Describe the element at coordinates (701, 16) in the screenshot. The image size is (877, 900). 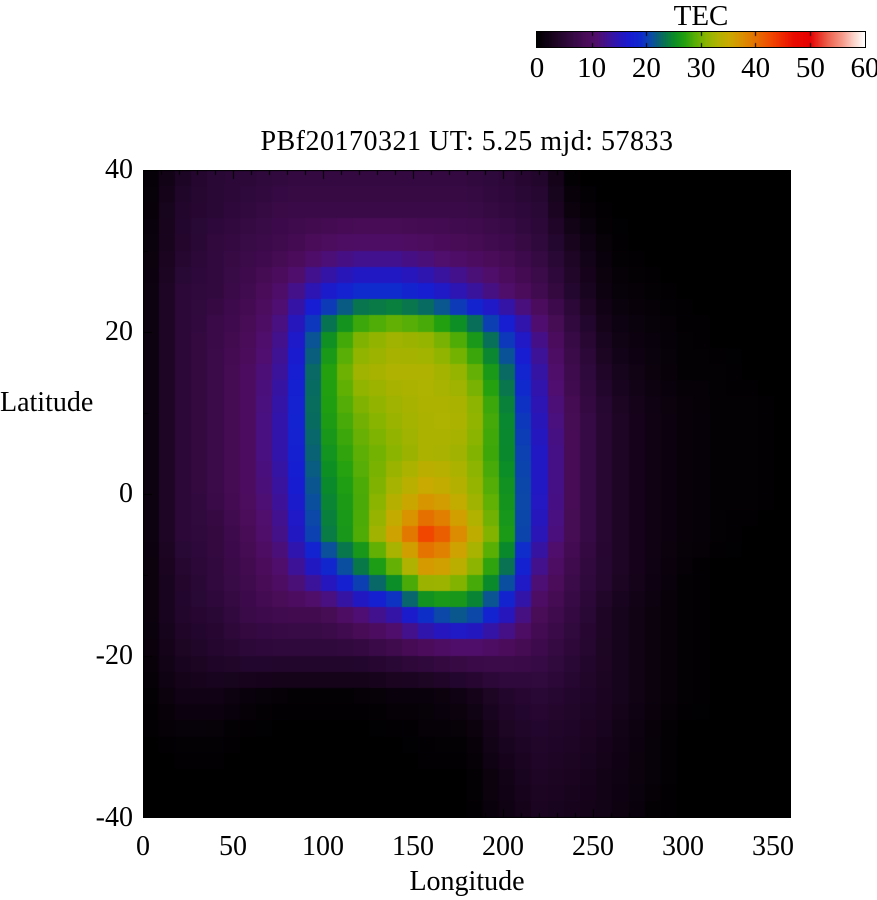
I see `colorbar-title: TEC` at that location.